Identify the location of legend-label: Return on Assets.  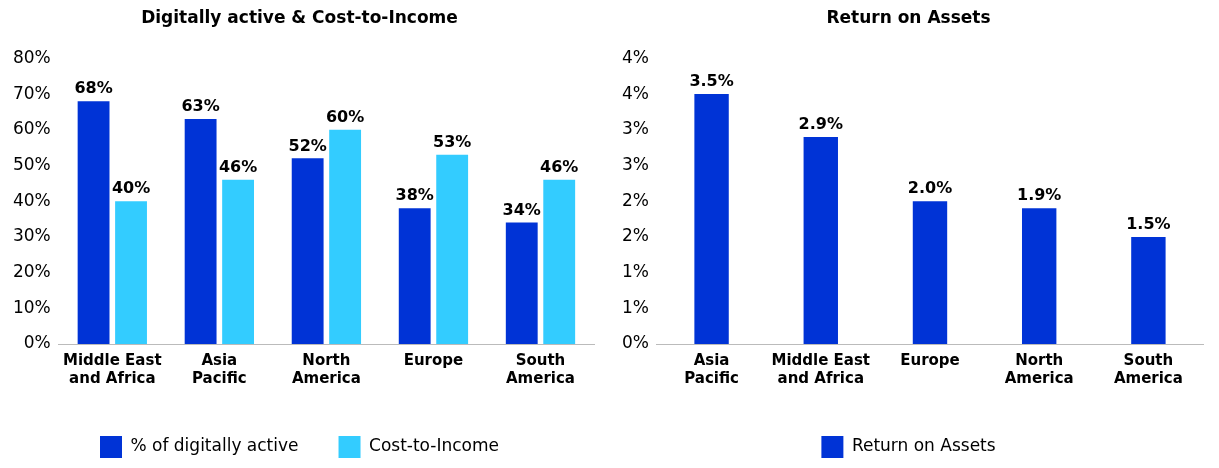
(923, 445).